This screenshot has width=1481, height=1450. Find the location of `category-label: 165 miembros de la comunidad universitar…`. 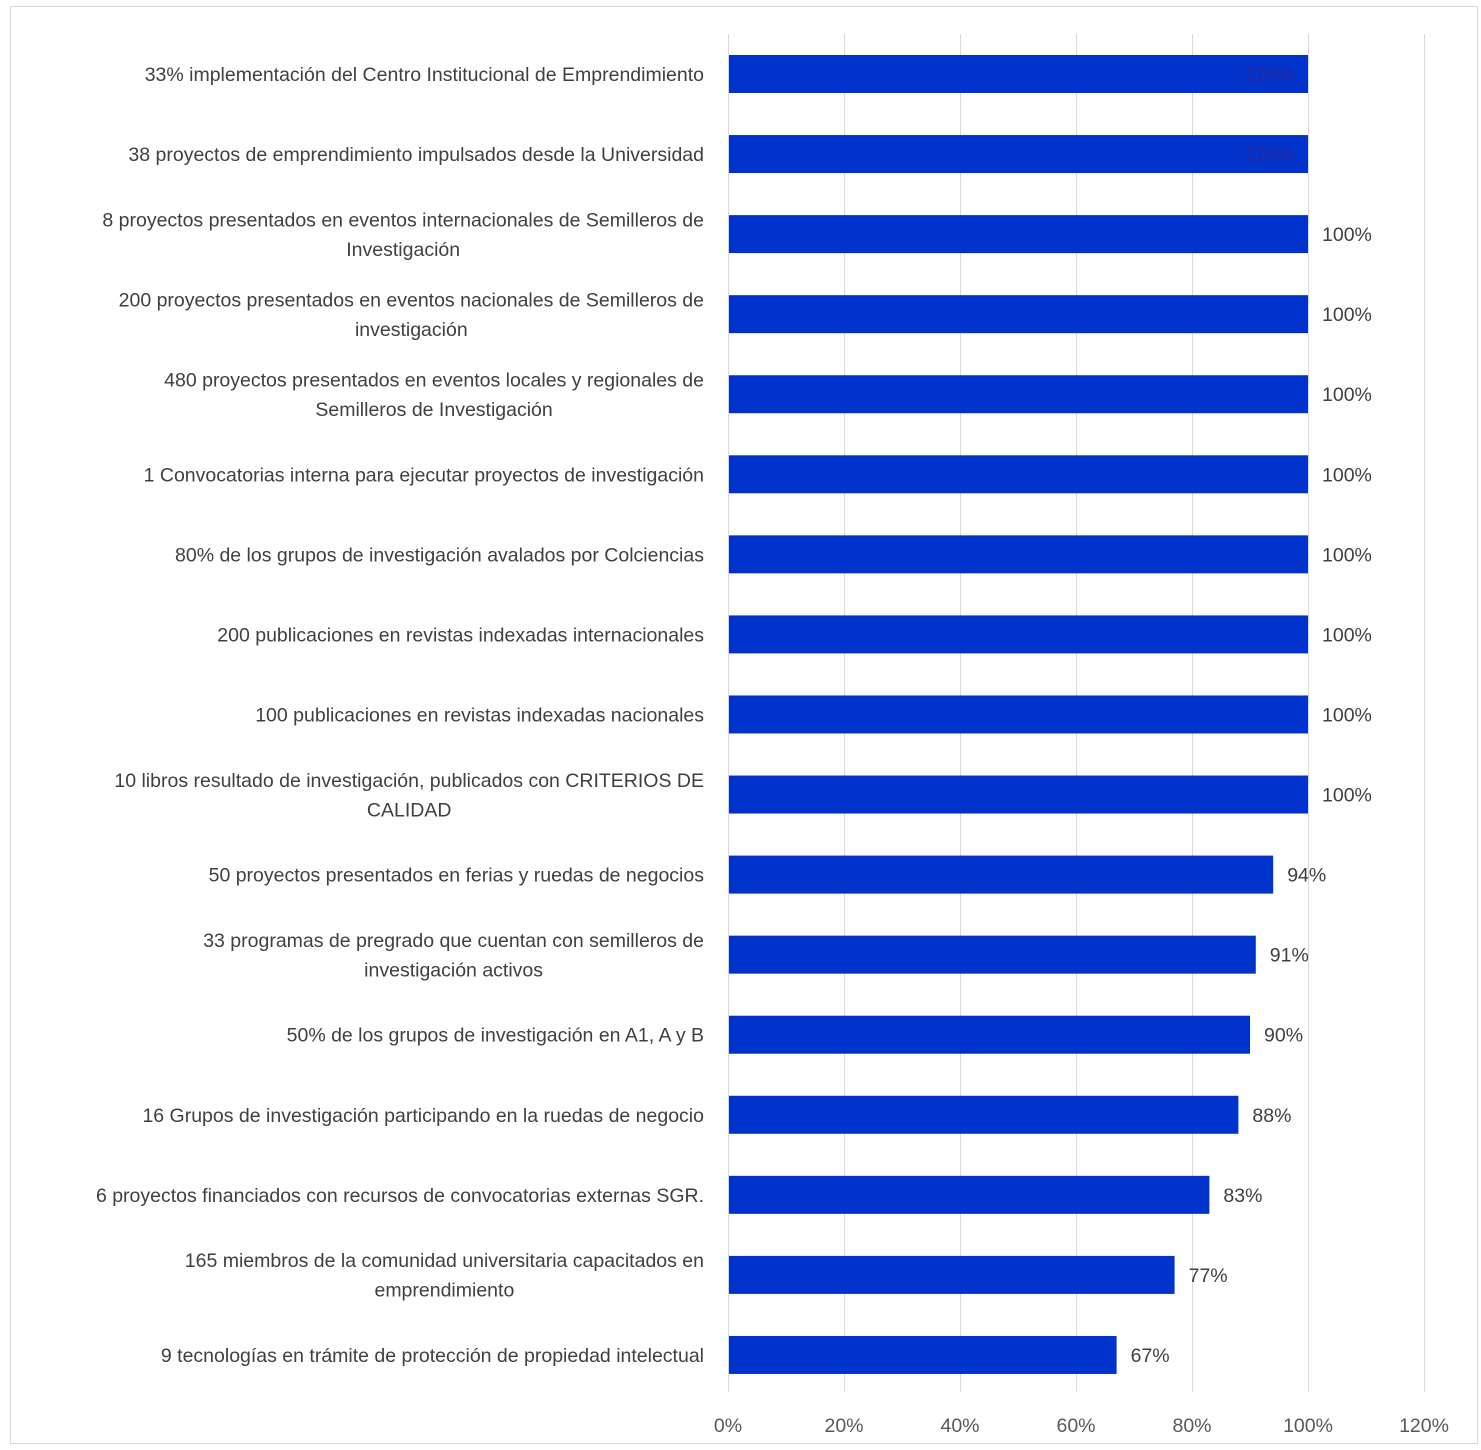

category-label: 165 miembros de la comunidad universitar… is located at coordinates (444, 1261).